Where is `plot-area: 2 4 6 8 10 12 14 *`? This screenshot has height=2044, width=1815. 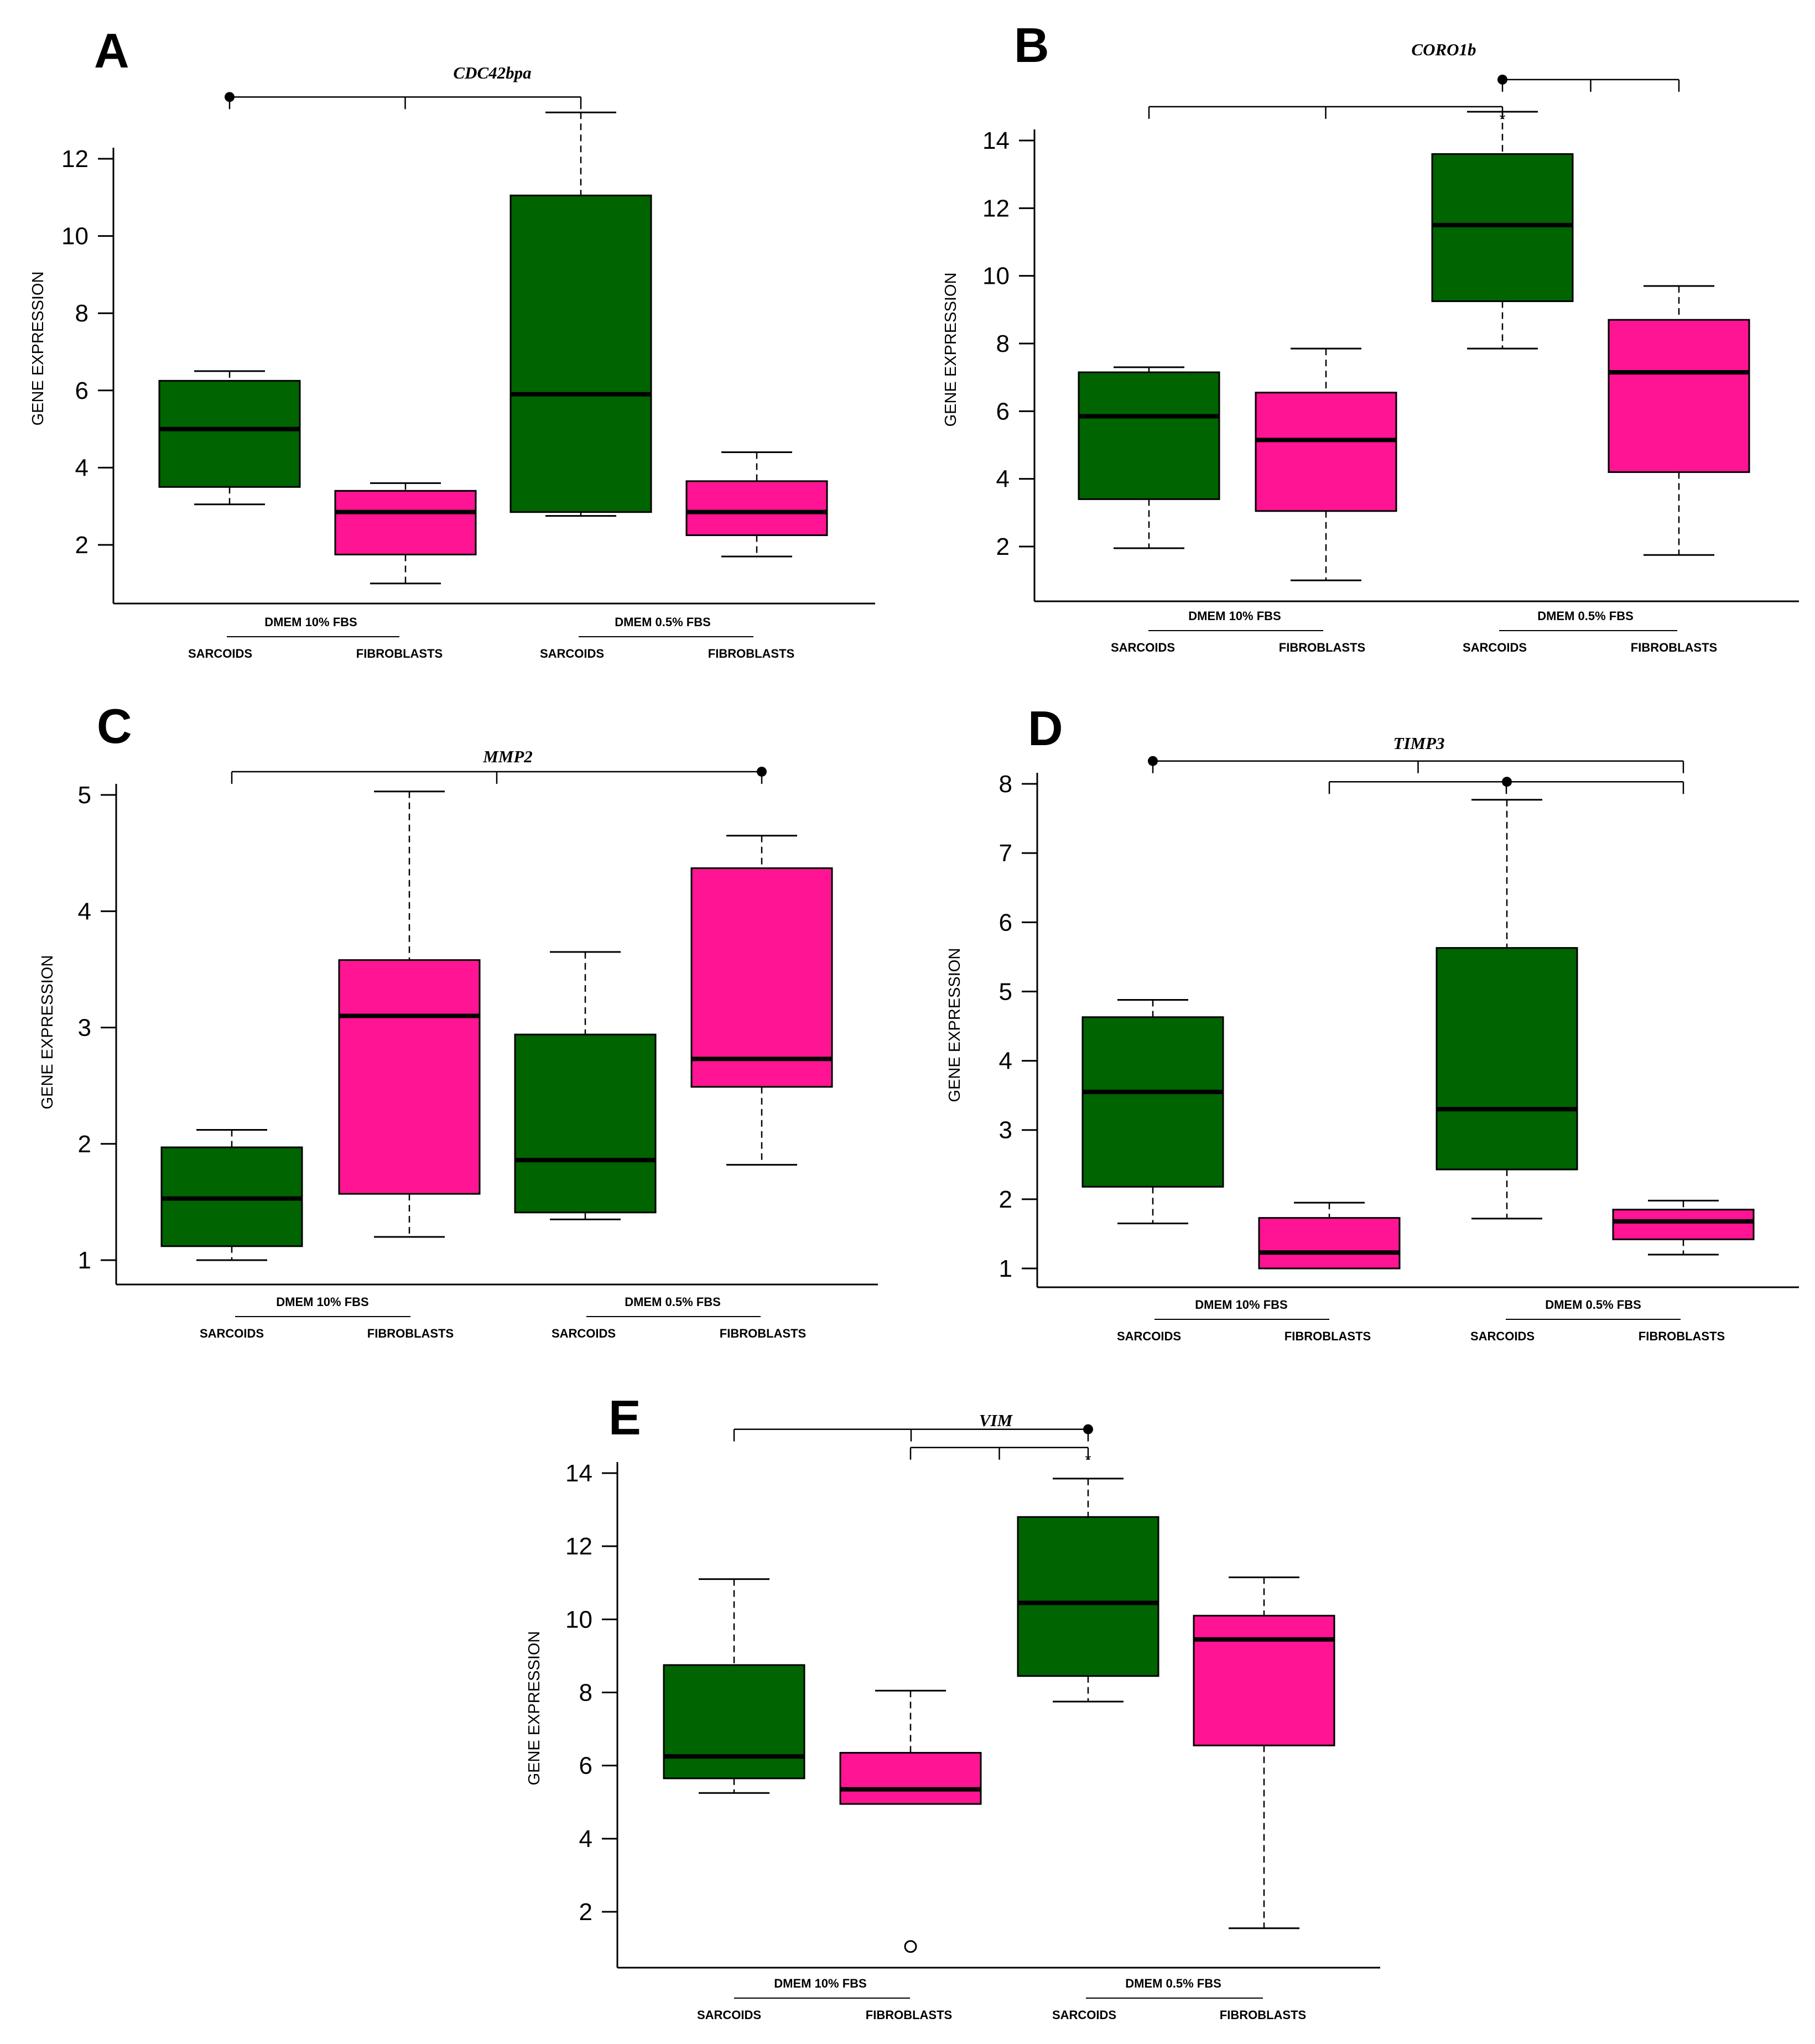 plot-area: 2 4 6 8 10 12 14 * is located at coordinates (1366, 337).